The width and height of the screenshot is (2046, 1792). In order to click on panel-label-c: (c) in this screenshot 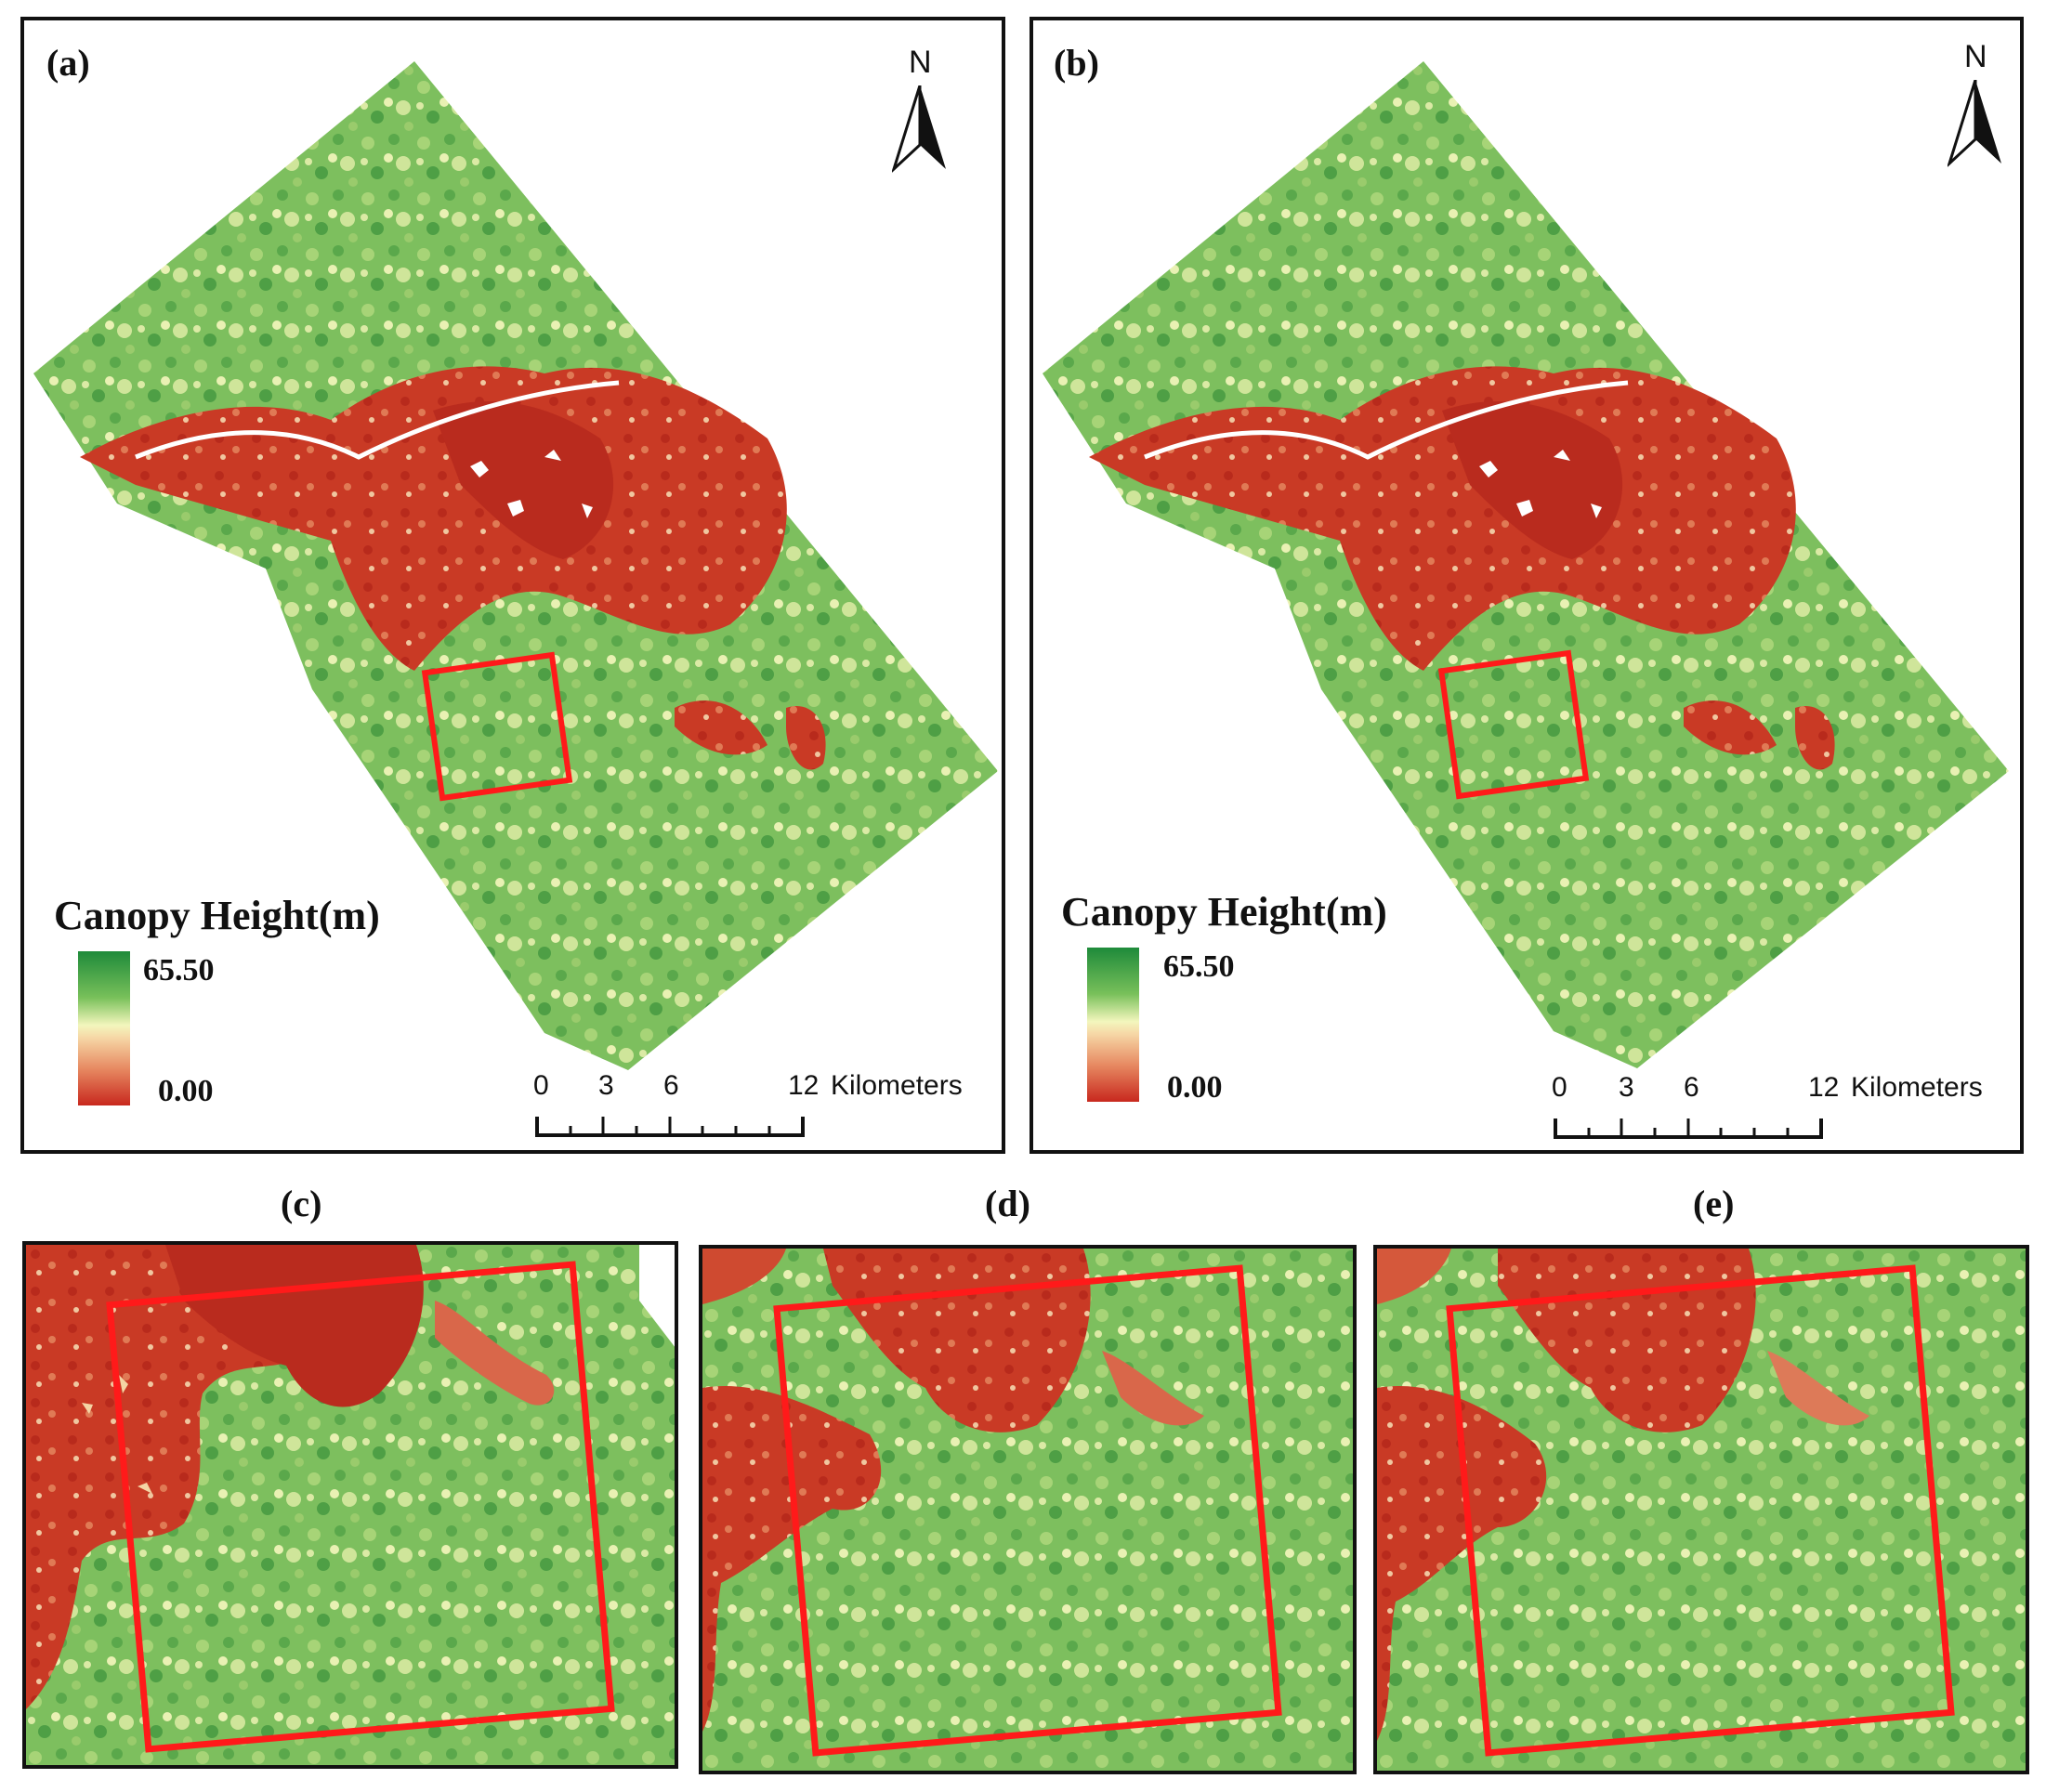, I will do `click(301, 1203)`.